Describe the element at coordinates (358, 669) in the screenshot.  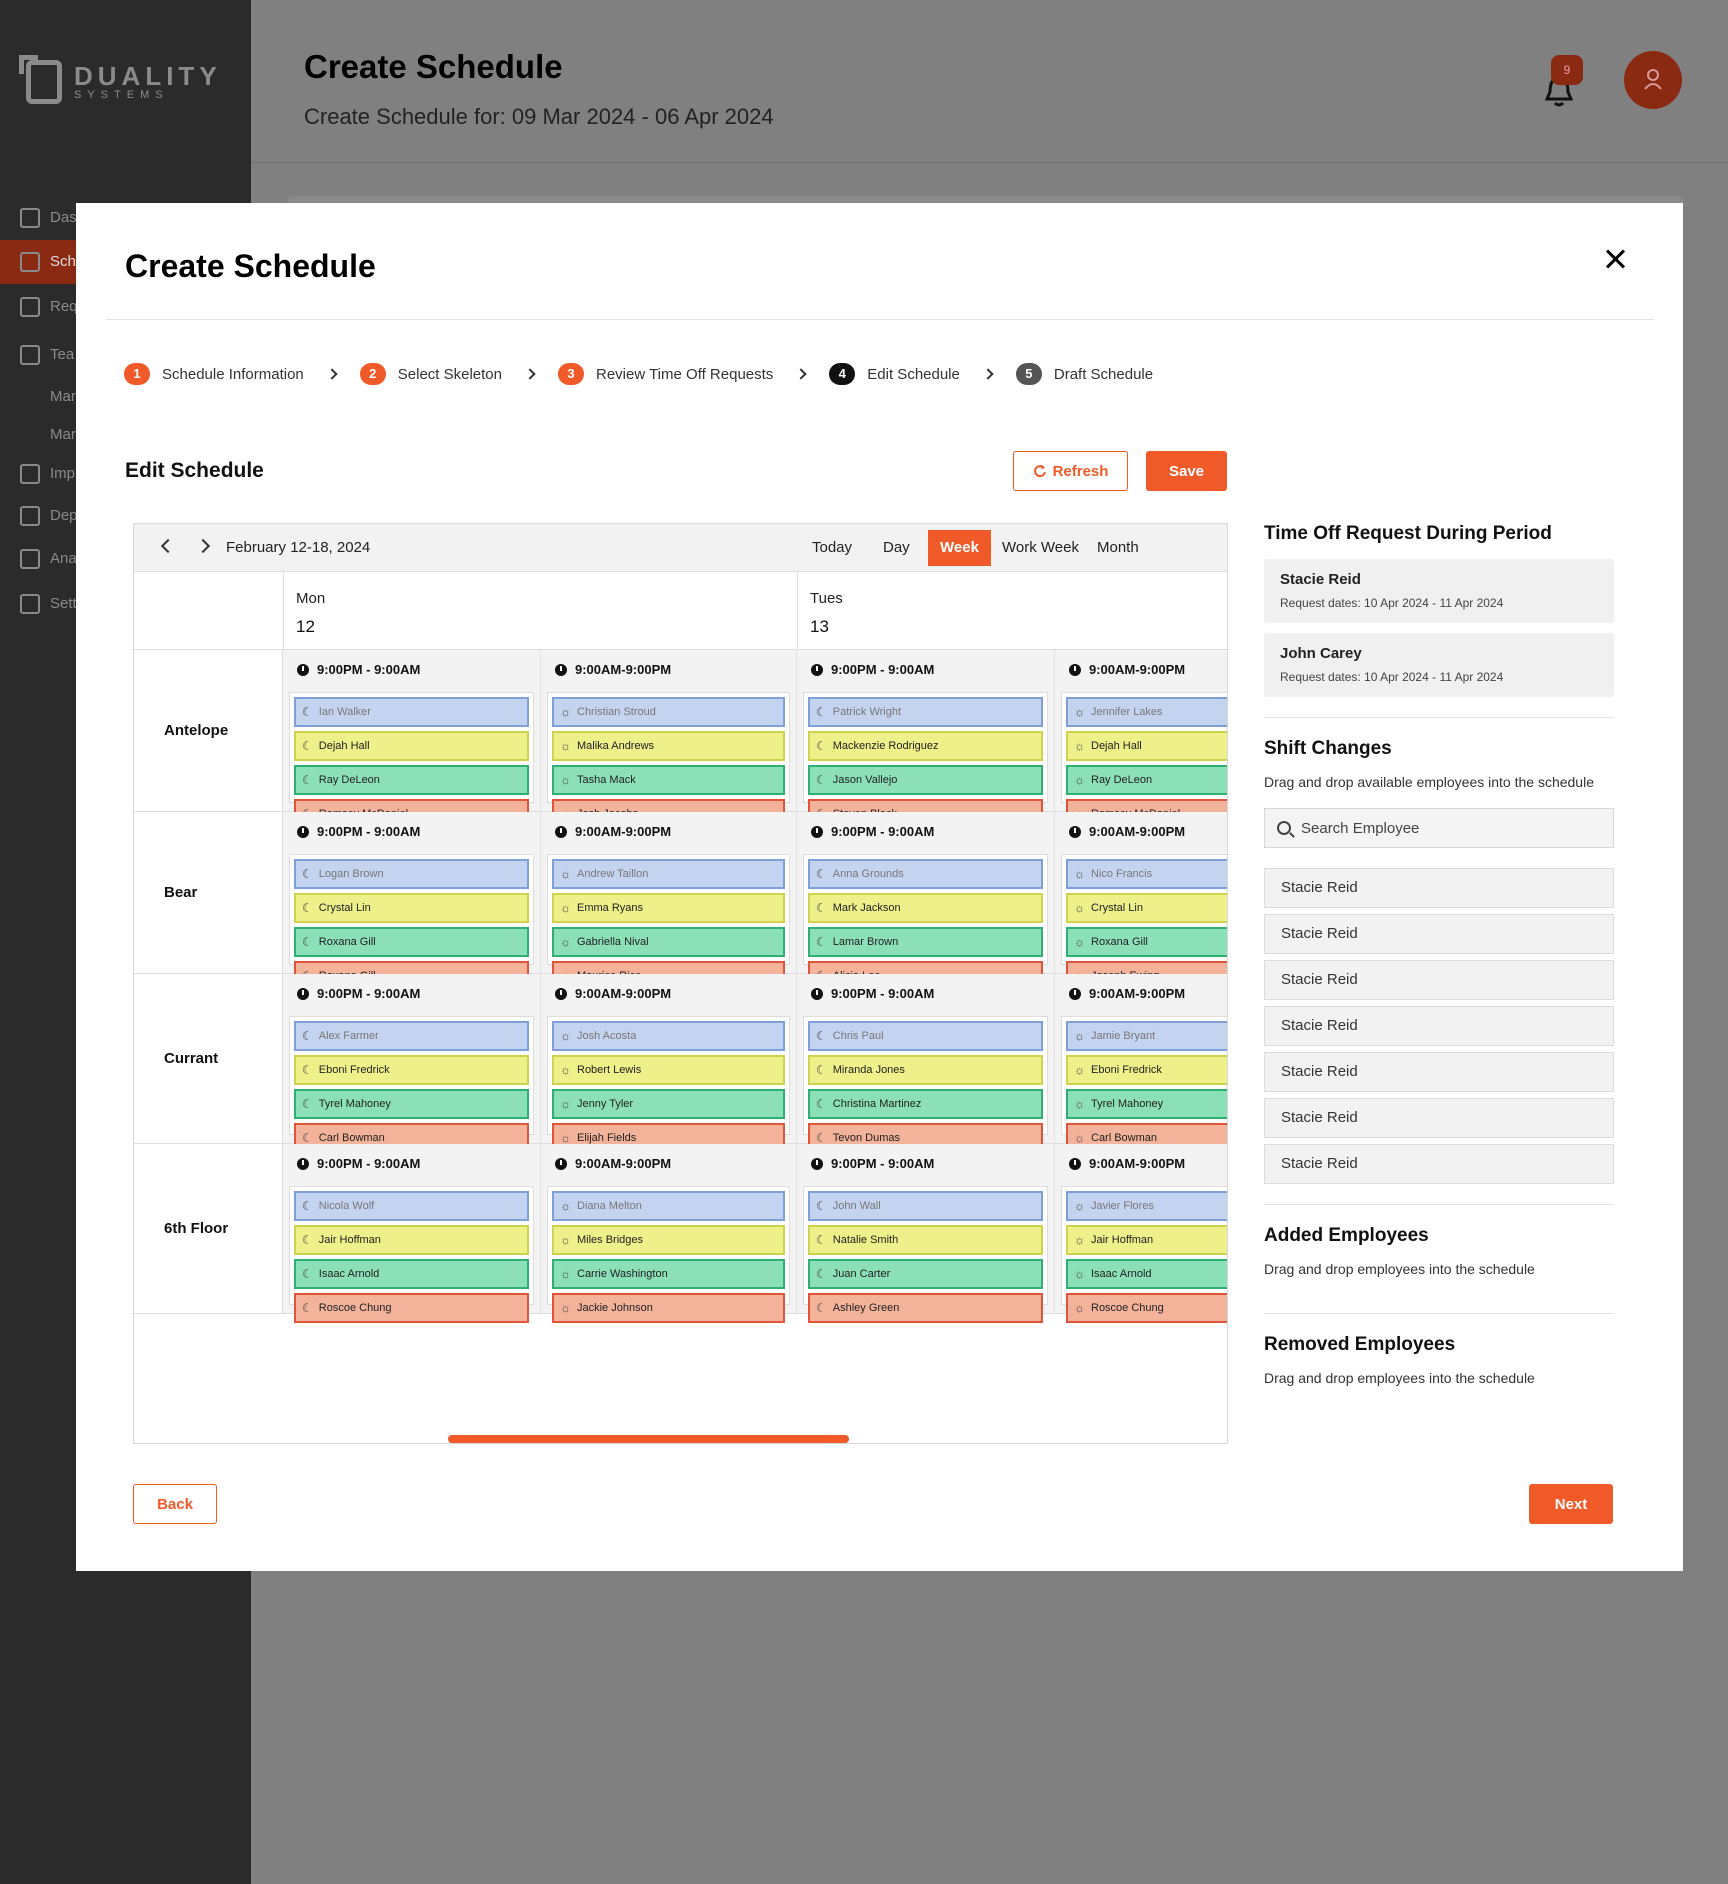
I see `shift-time: 9:00PM - 9:00AM` at that location.